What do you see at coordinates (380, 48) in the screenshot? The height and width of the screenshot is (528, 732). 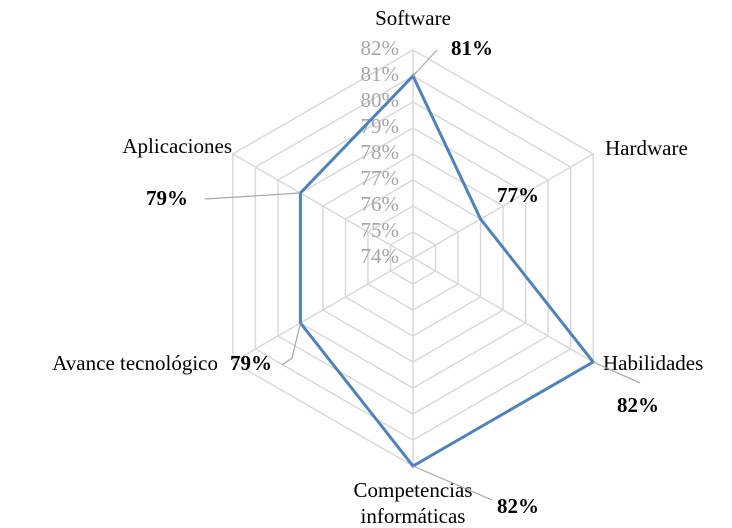 I see `r-tick-label: 82%` at bounding box center [380, 48].